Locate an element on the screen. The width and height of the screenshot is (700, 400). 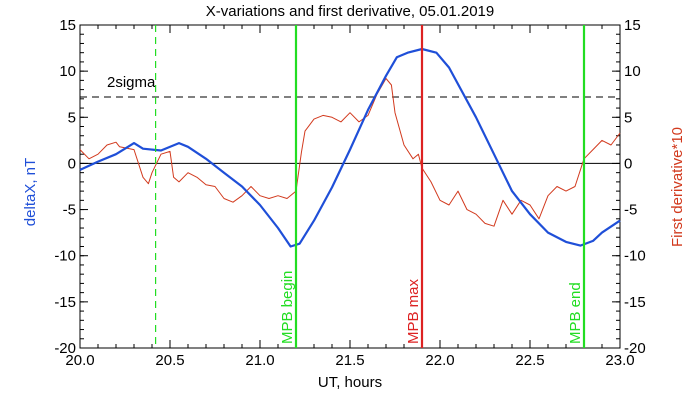
y-tick-label-right: -10 is located at coordinates (635, 256).